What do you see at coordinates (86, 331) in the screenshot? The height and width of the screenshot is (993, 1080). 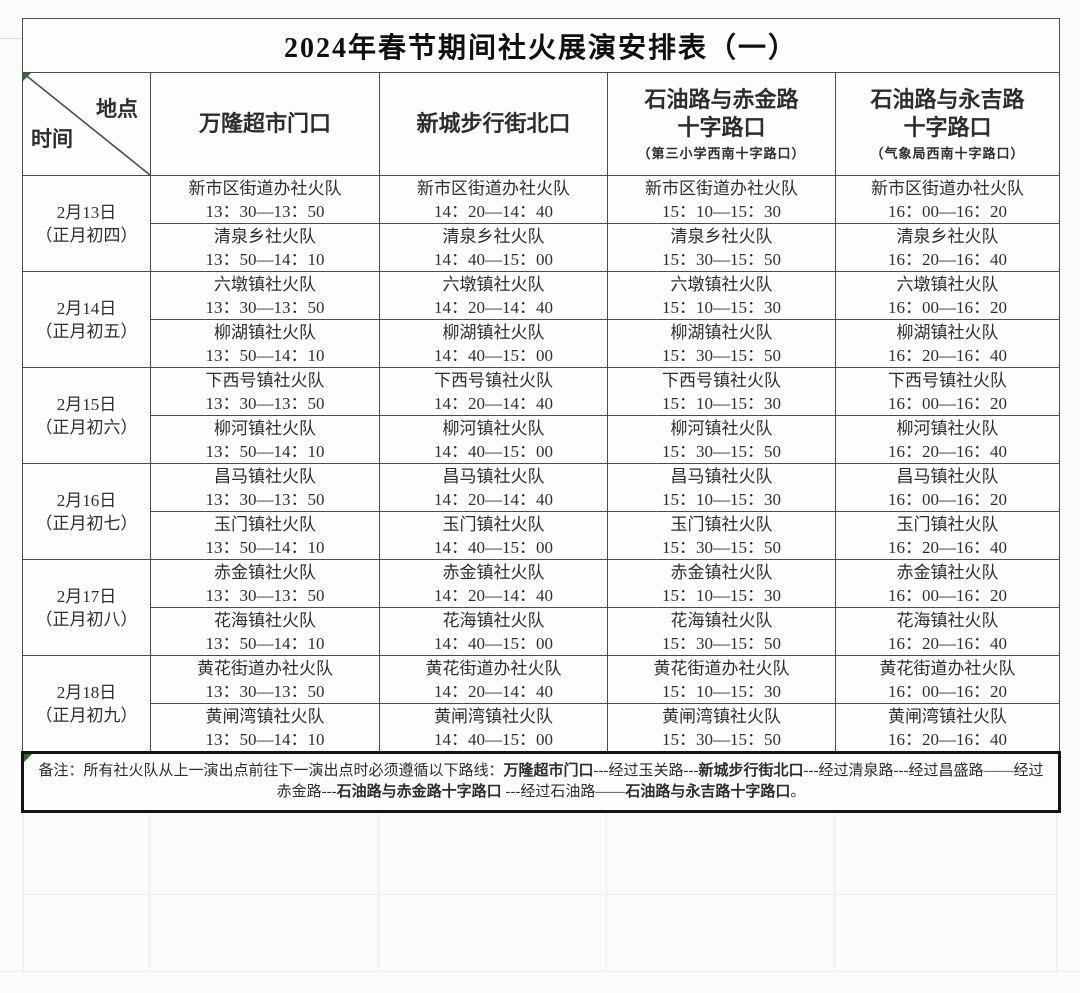 I see `lunar-date-label: （正月初五）` at bounding box center [86, 331].